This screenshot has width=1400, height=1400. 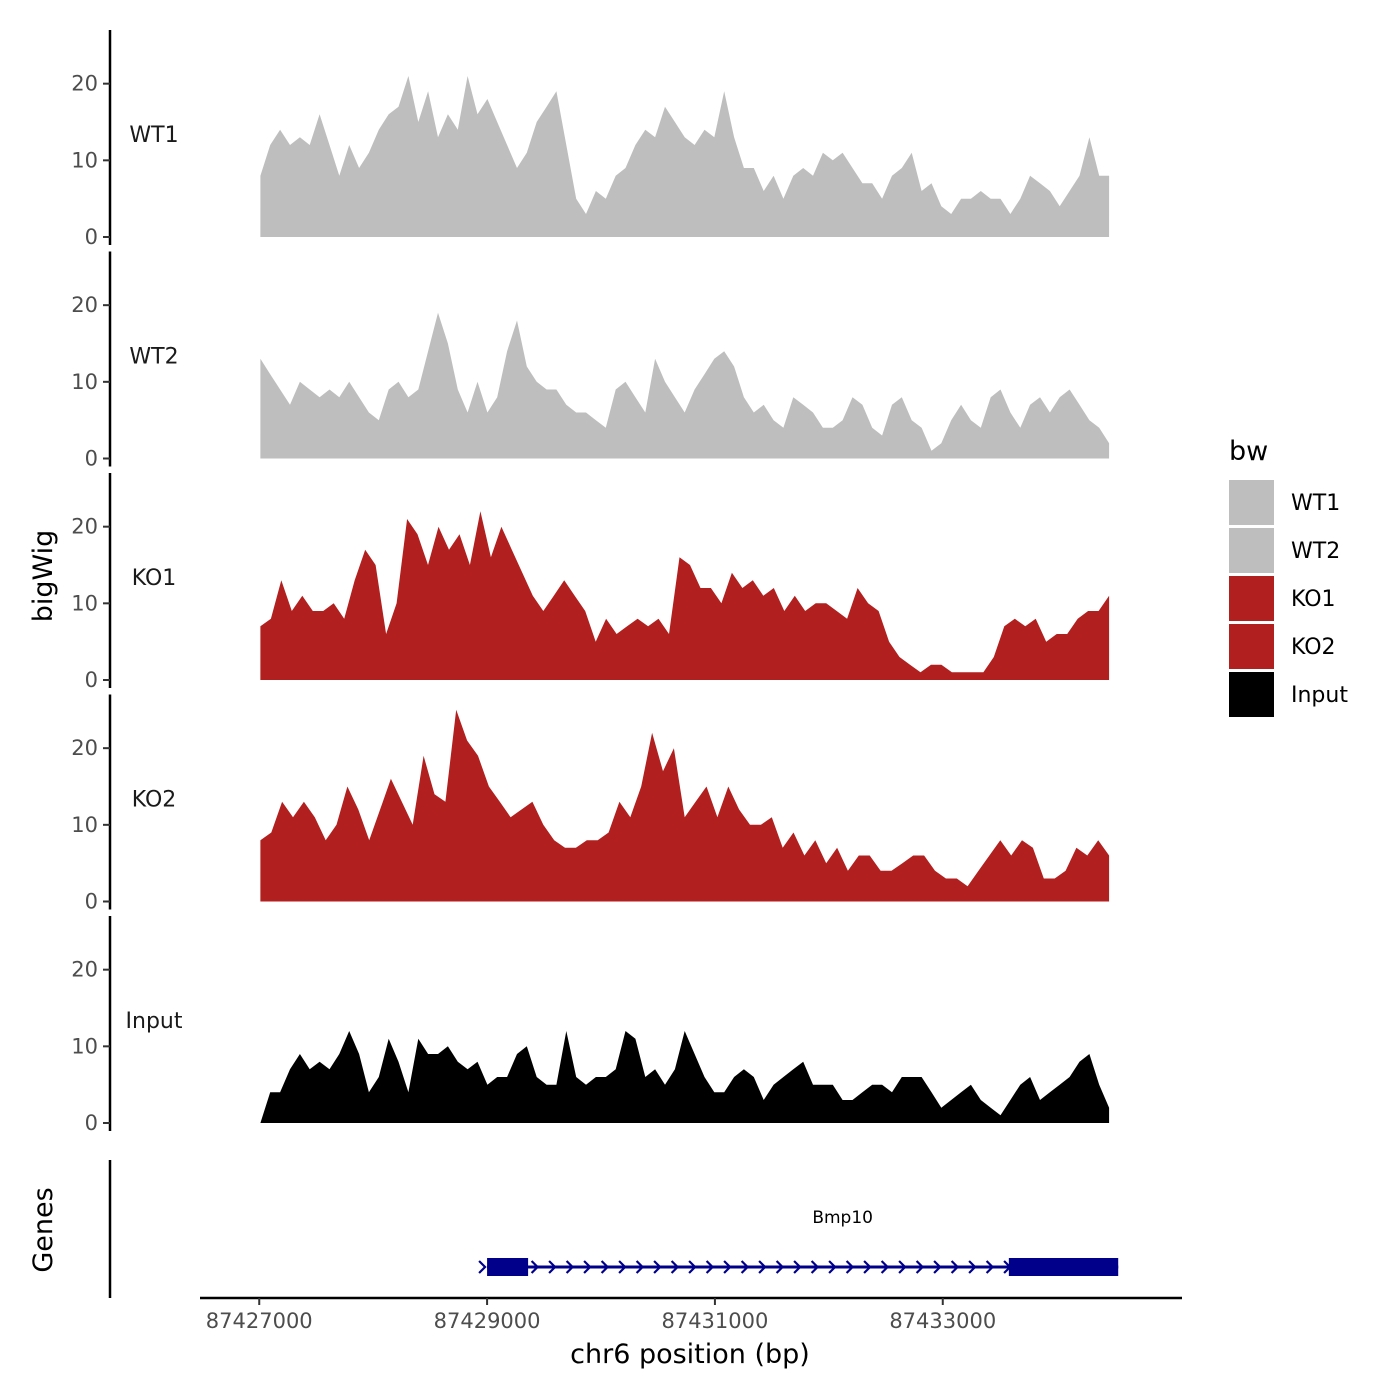 What do you see at coordinates (685, 595) in the screenshot?
I see `area-ko1` at bounding box center [685, 595].